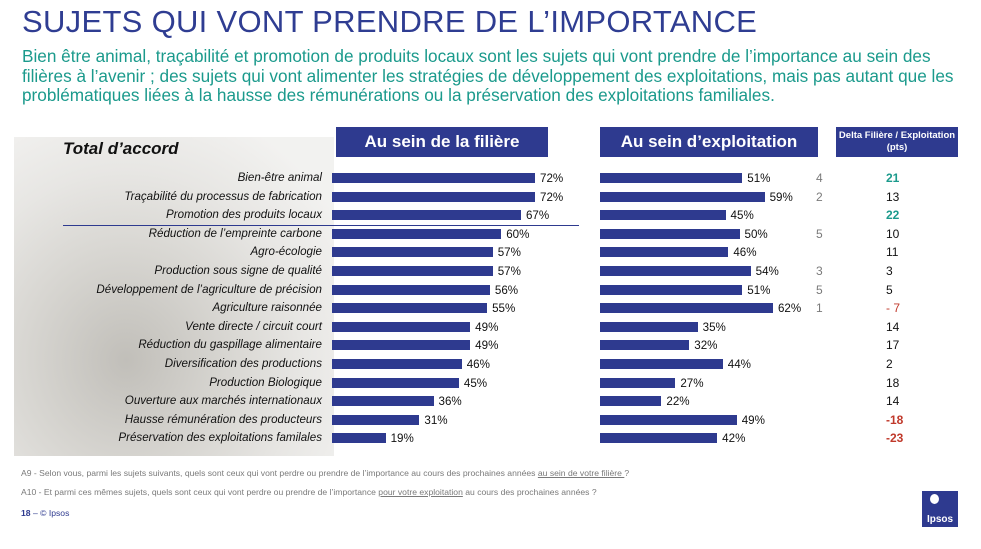 This screenshot has width=981, height=549. What do you see at coordinates (734, 439) in the screenshot?
I see `value-label-exploitation: 42%` at bounding box center [734, 439].